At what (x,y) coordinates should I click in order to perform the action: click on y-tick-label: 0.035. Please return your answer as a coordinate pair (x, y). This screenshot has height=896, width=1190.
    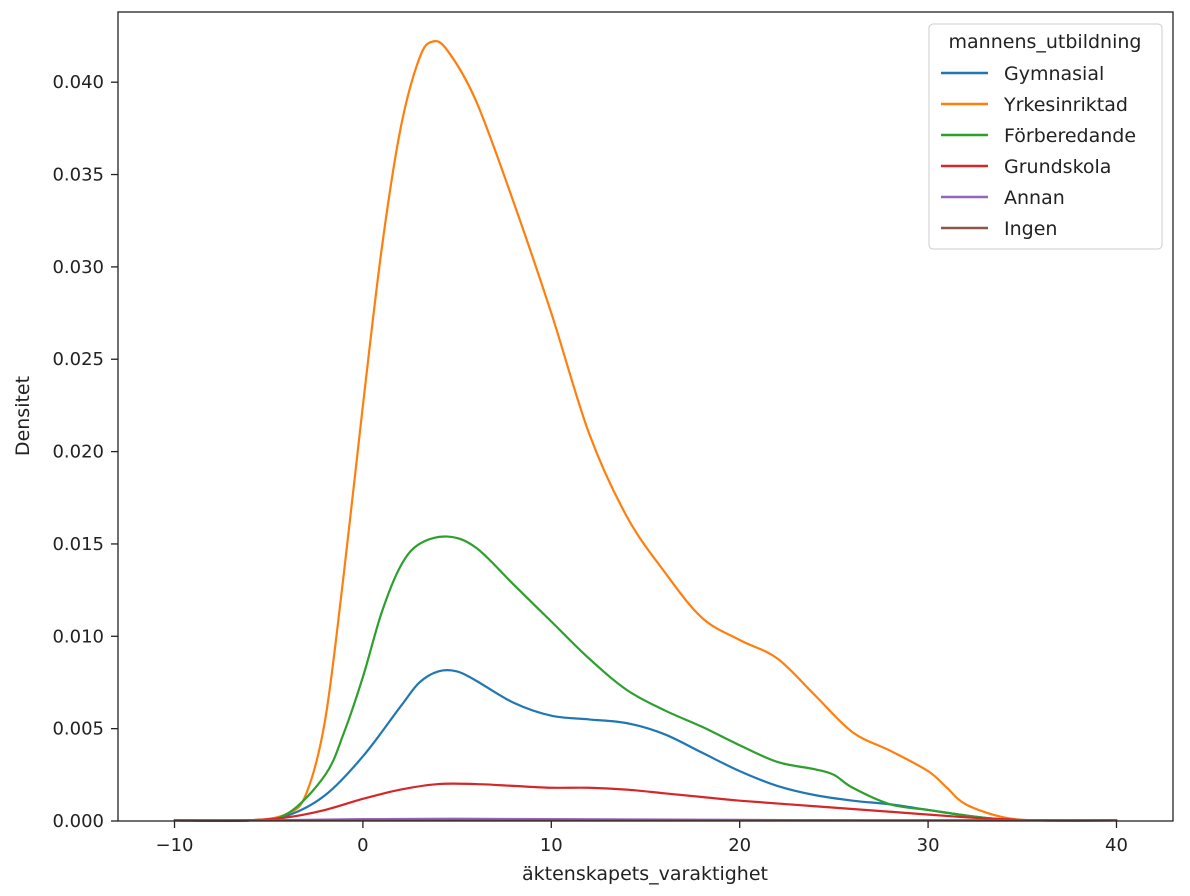
    Looking at the image, I should click on (78, 175).